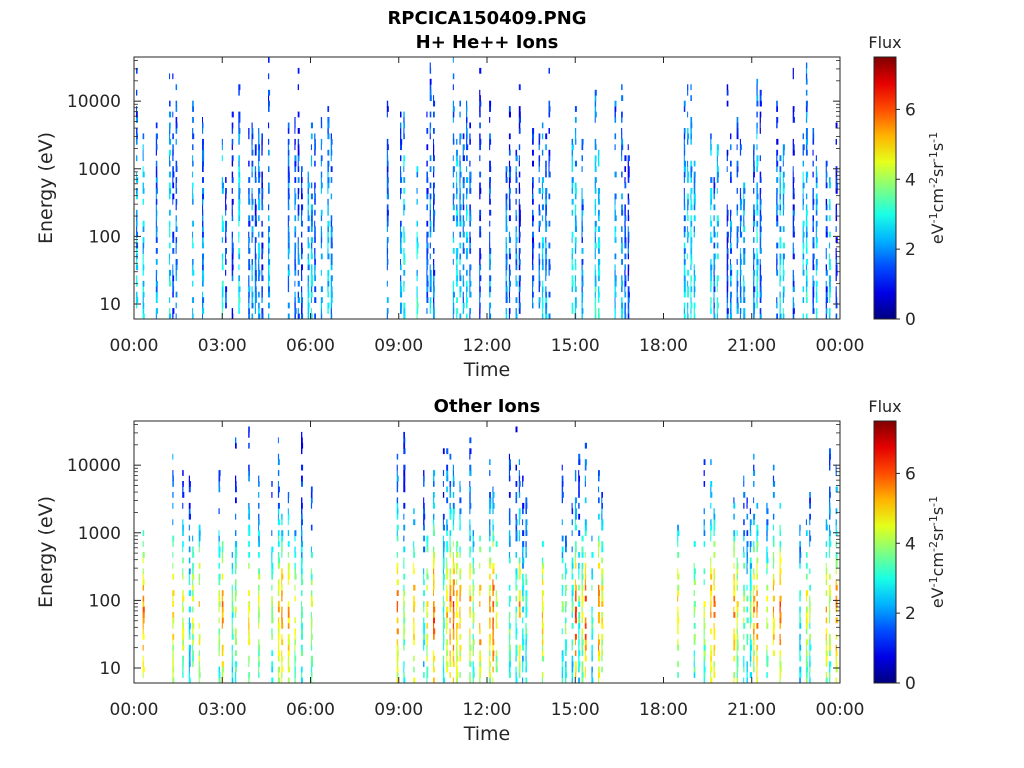 This screenshot has height=768, width=1024. I want to click on colorbar-tick-label: 0, so click(910, 320).